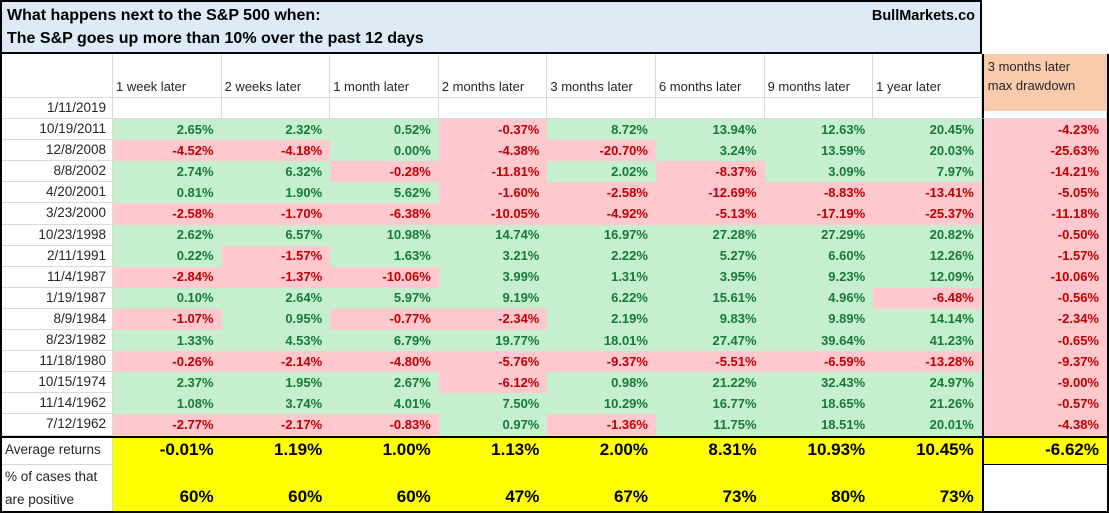  What do you see at coordinates (493, 277) in the screenshot?
I see `return-cell: 3.99%` at bounding box center [493, 277].